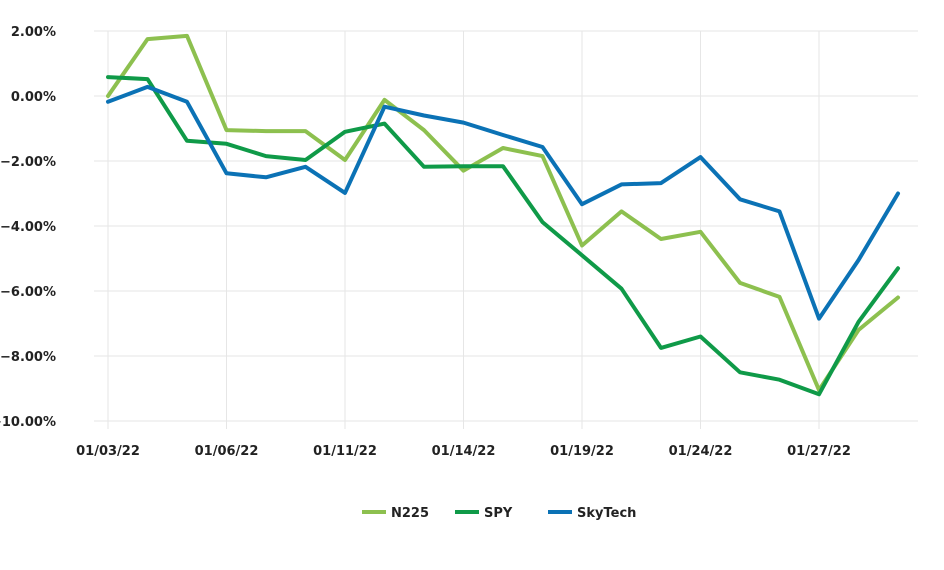  Describe the element at coordinates (410, 513) in the screenshot. I see `legend-label: N225` at that location.